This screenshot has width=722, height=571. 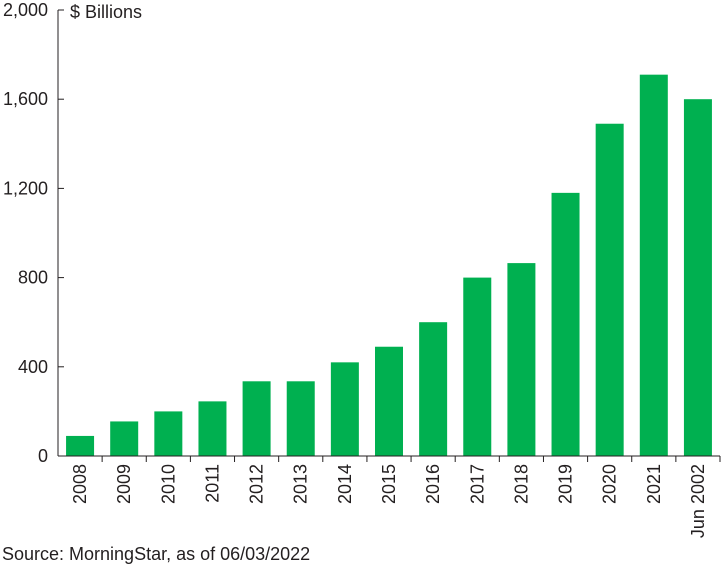 I want to click on y-unit-label: $ Billions, so click(x=106, y=12).